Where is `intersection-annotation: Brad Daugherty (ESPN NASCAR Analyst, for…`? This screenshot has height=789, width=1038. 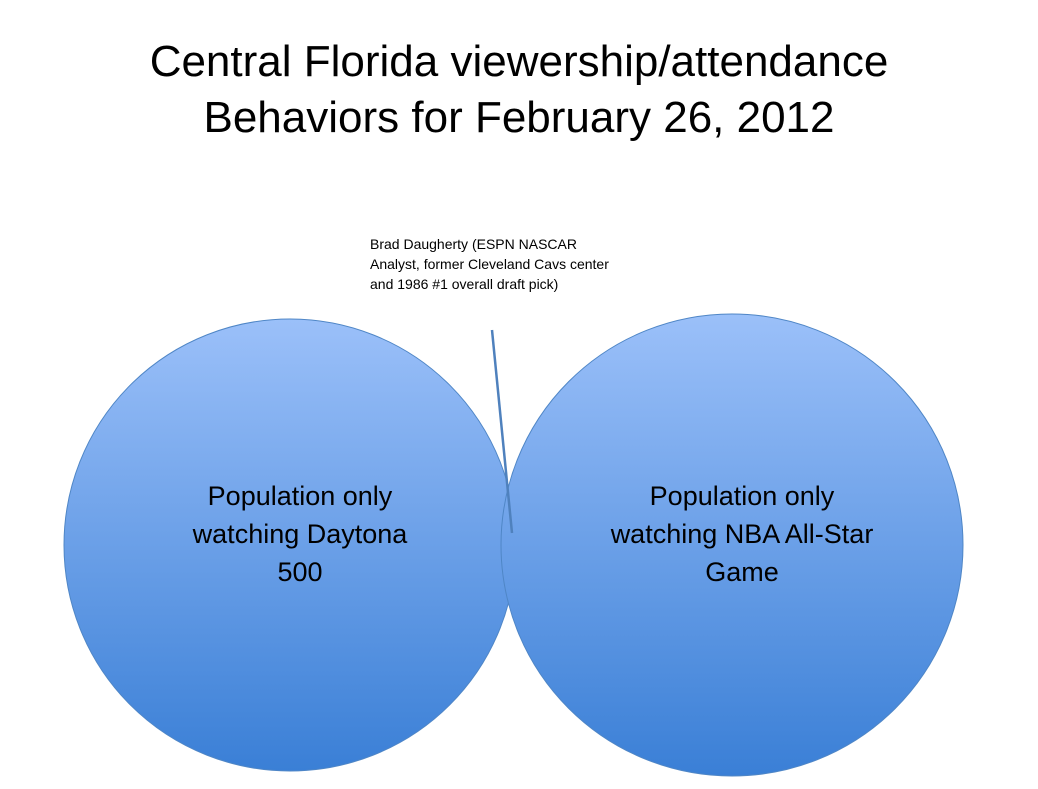
intersection-annotation: Brad Daugherty (ESPN NASCAR Analyst, for… is located at coordinates (530, 264).